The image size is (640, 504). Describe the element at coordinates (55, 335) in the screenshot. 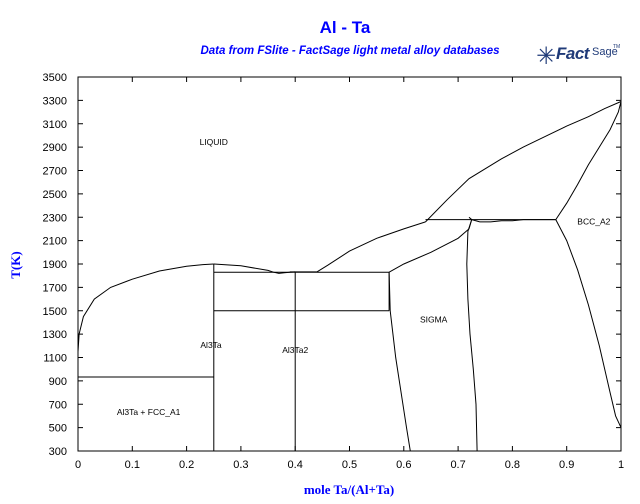

I see `y-tick-label: 1300` at that location.